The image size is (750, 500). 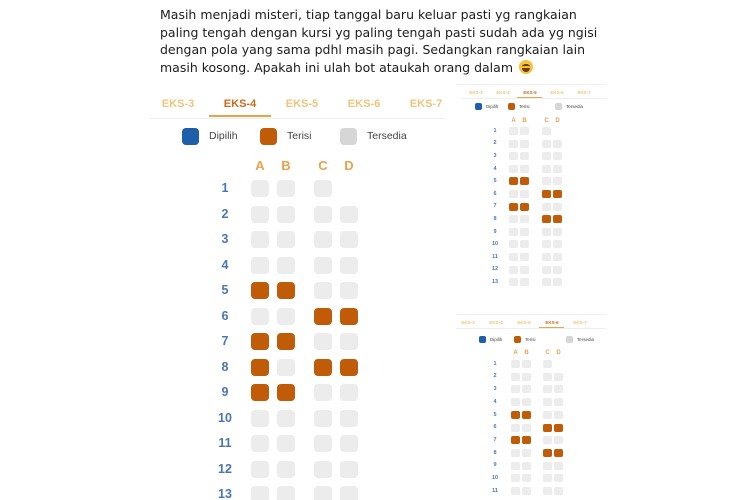 I want to click on seat-10d, so click(x=558, y=478).